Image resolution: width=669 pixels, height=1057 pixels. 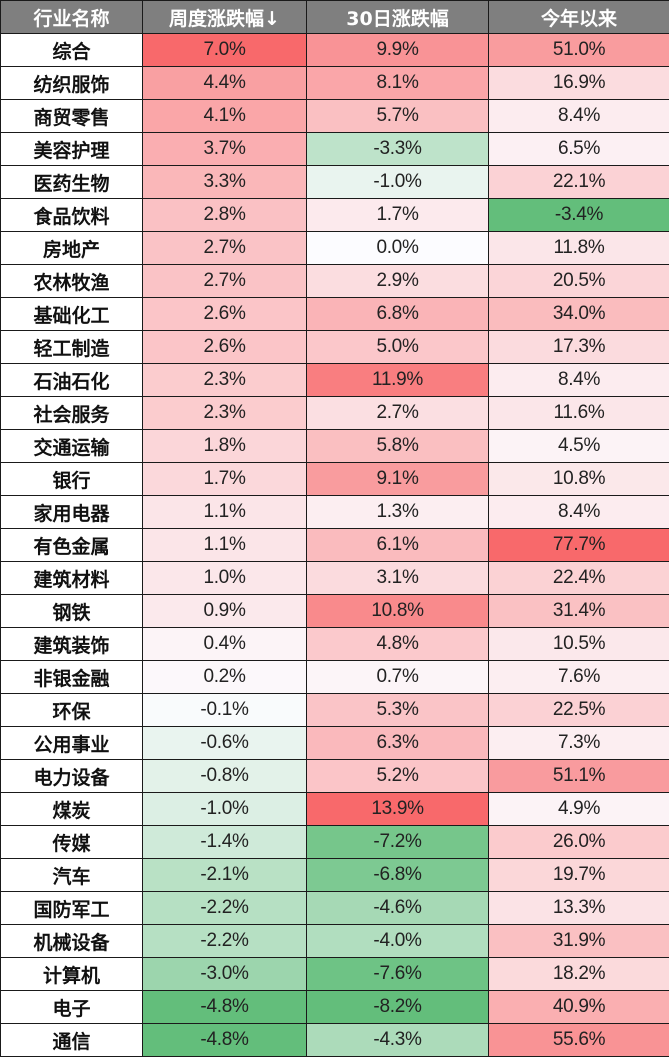 I want to click on header-30day-change: 30日涨跌幅, so click(x=397, y=17).